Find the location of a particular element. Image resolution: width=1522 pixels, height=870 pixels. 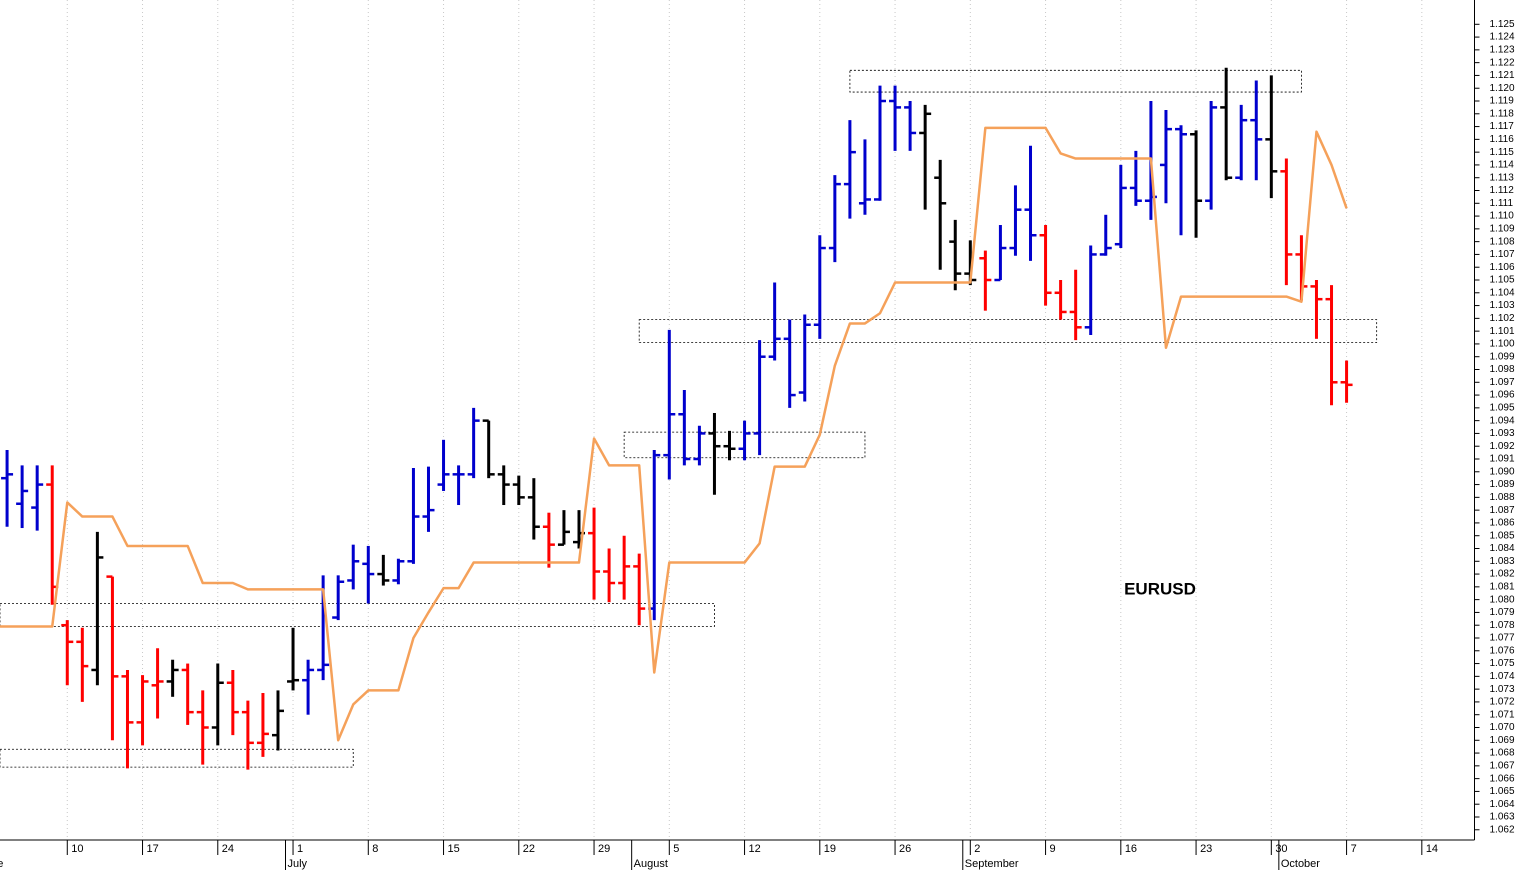

y-tick-label: 1.073 is located at coordinates (1502, 689).